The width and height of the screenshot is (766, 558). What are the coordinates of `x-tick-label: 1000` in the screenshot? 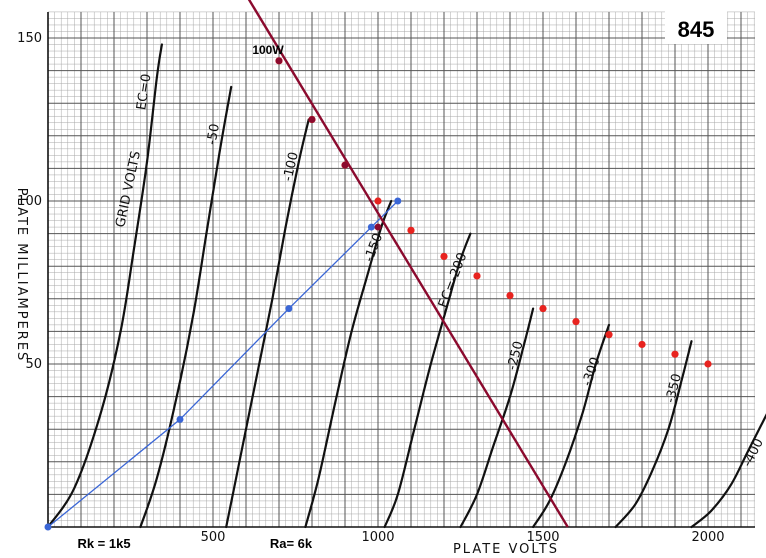 It's located at (377, 537).